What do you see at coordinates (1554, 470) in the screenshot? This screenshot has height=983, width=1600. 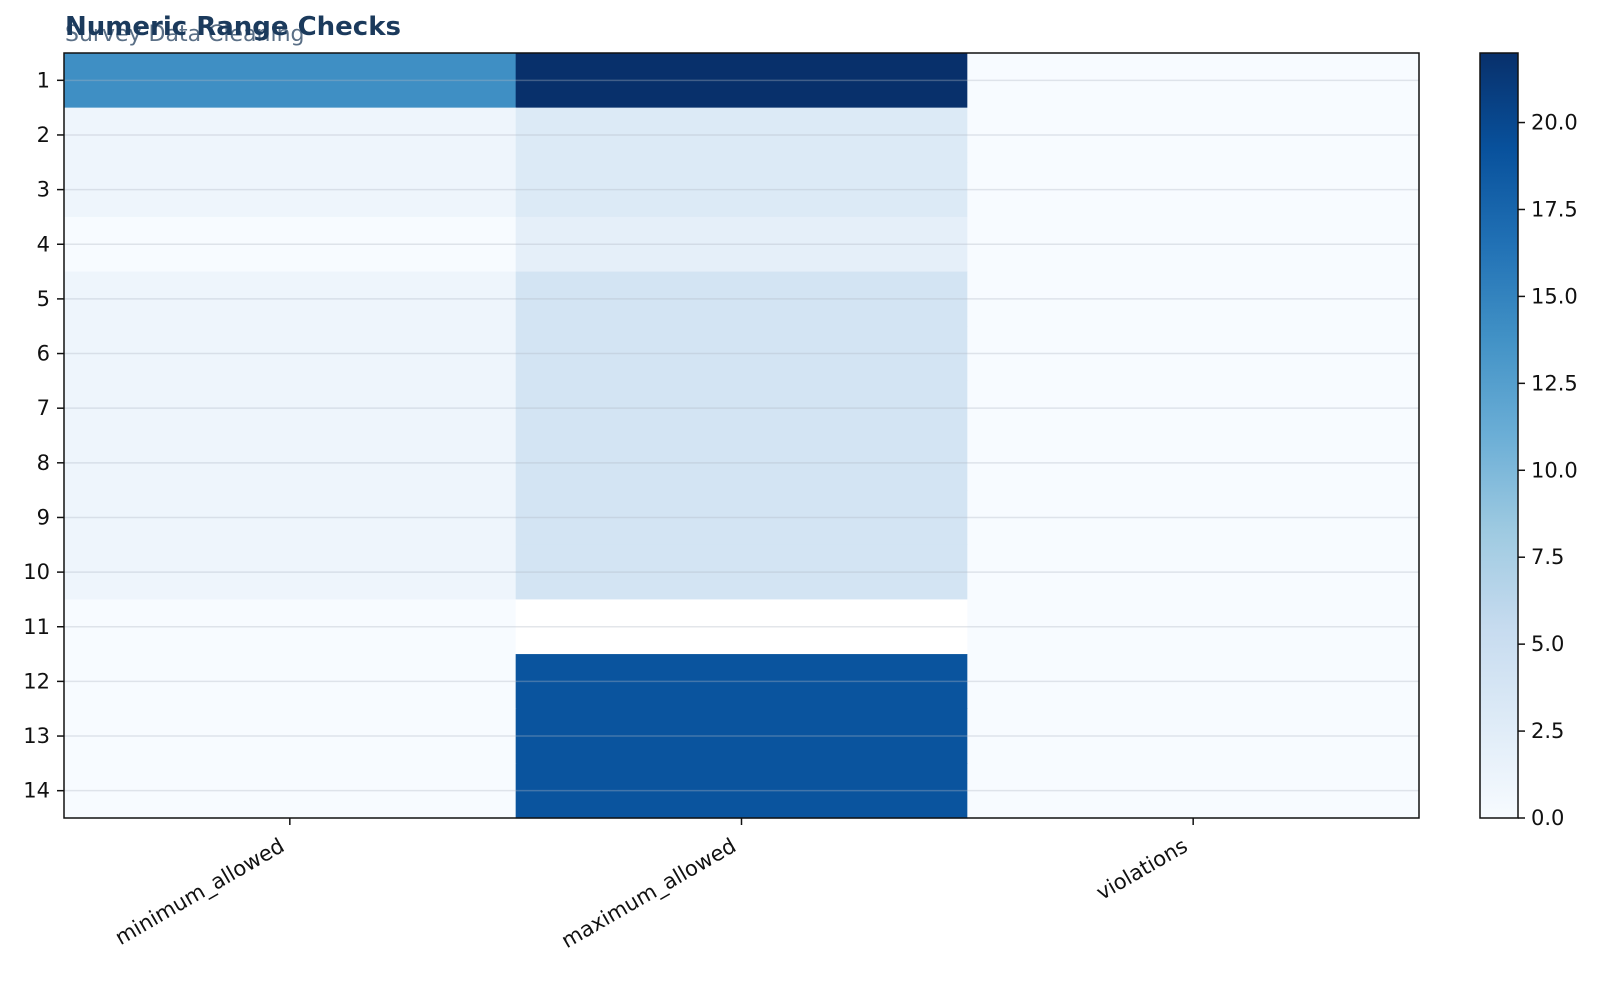 I see `colorbar-tick-label: 10.0` at bounding box center [1554, 470].